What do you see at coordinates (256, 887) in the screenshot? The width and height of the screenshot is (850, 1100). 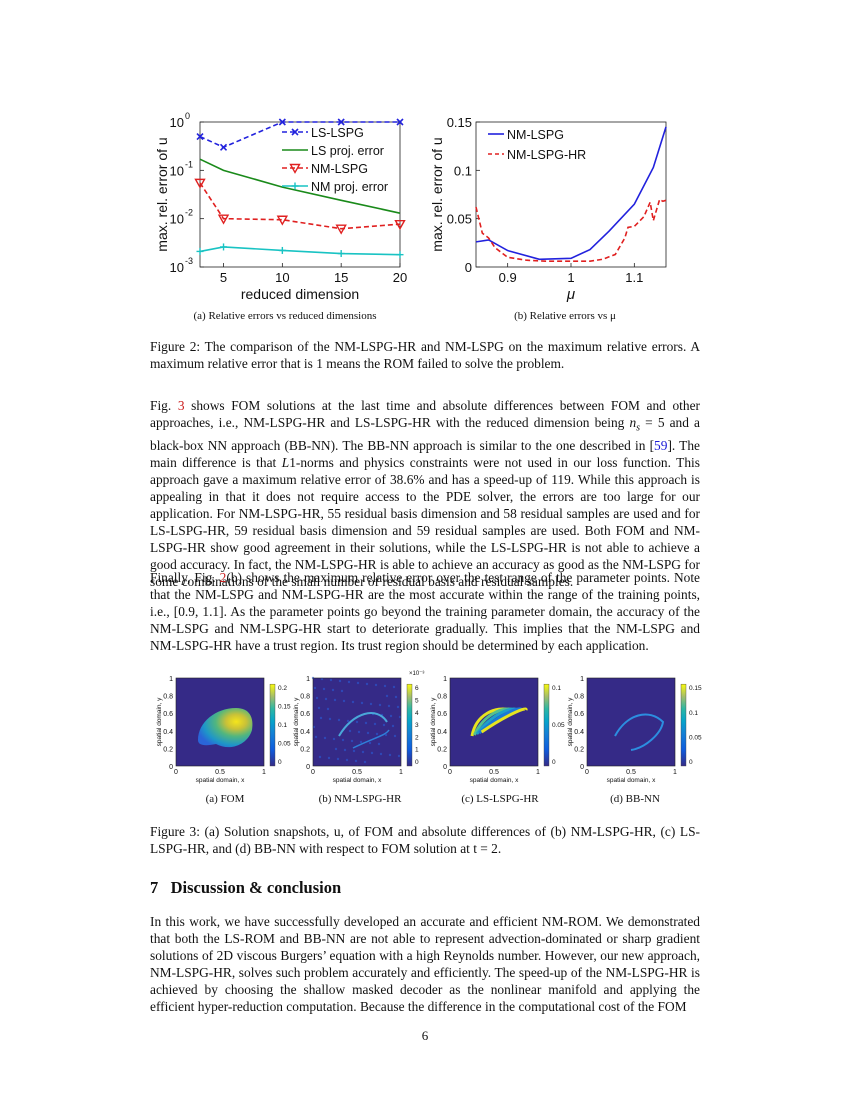 I see `section-title: Discussion & conclusion` at bounding box center [256, 887].